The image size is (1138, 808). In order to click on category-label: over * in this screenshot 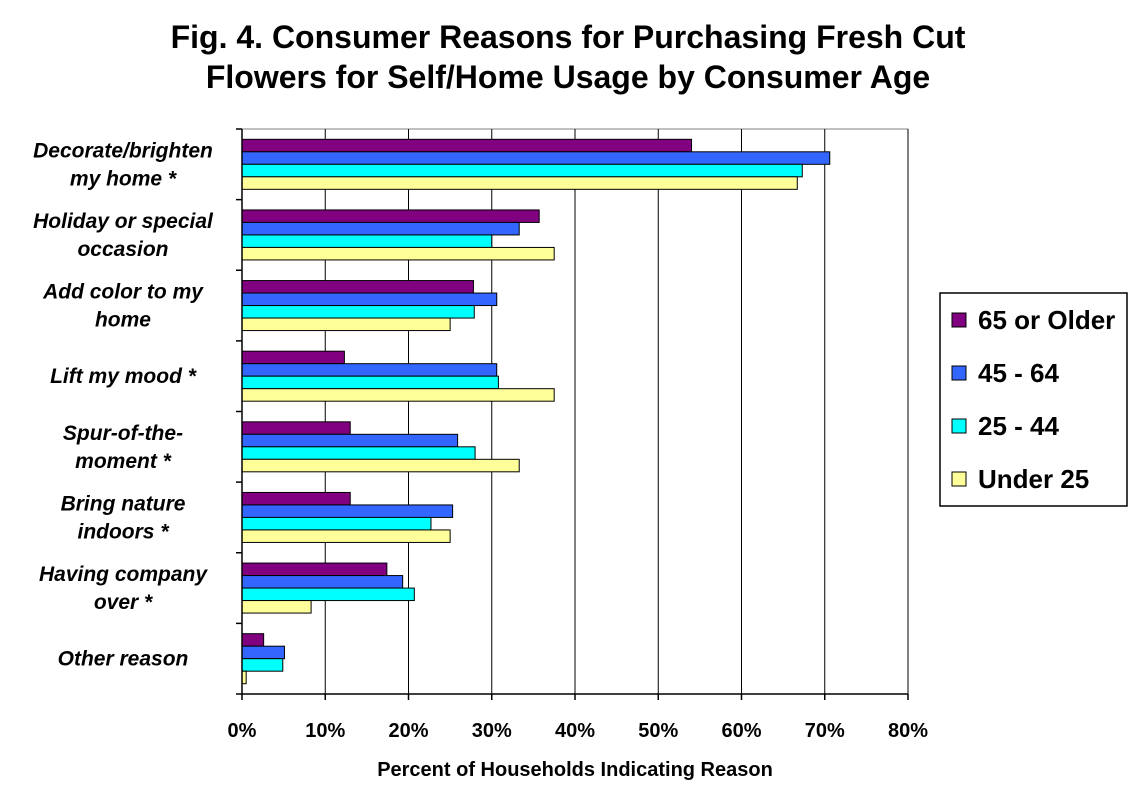, I will do `click(123, 602)`.